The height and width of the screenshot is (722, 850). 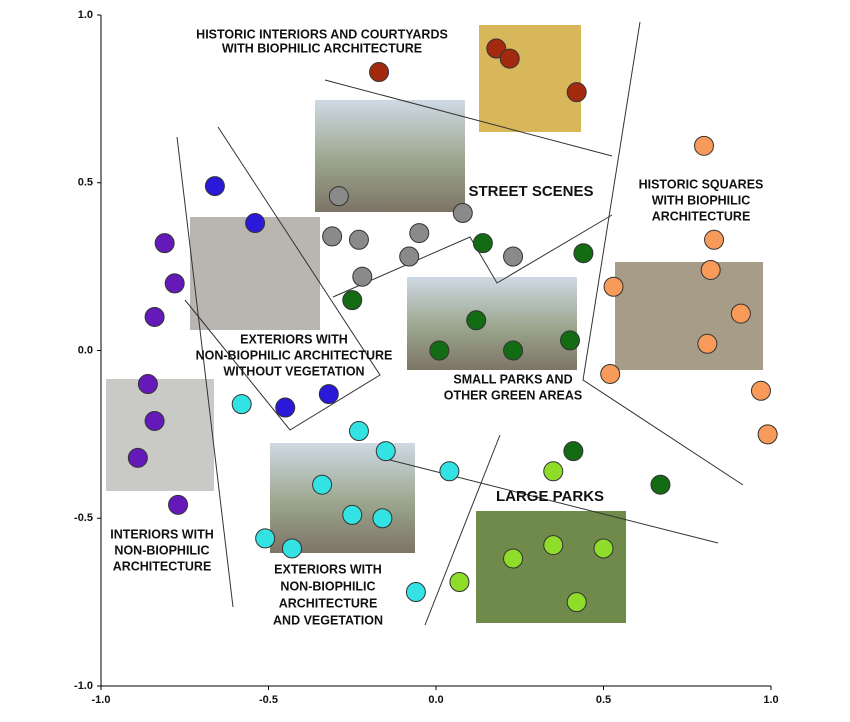 I want to click on y-tick-label: 1.0, so click(x=85, y=15).